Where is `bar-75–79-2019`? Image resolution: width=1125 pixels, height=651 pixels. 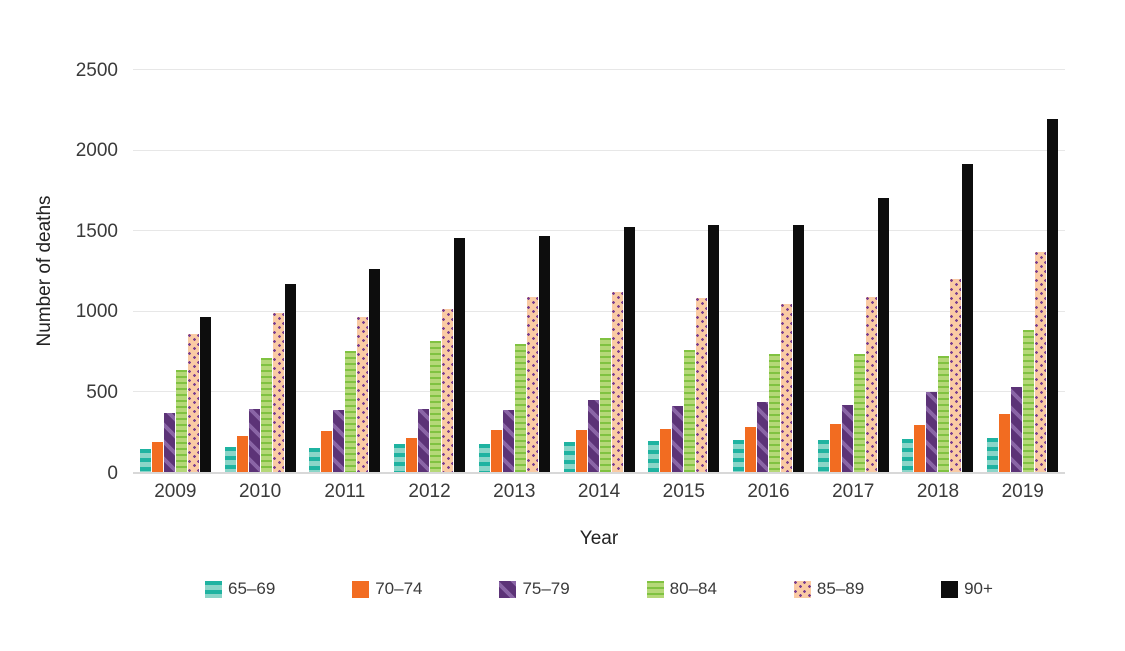
bar-75–79-2019 is located at coordinates (1017, 429).